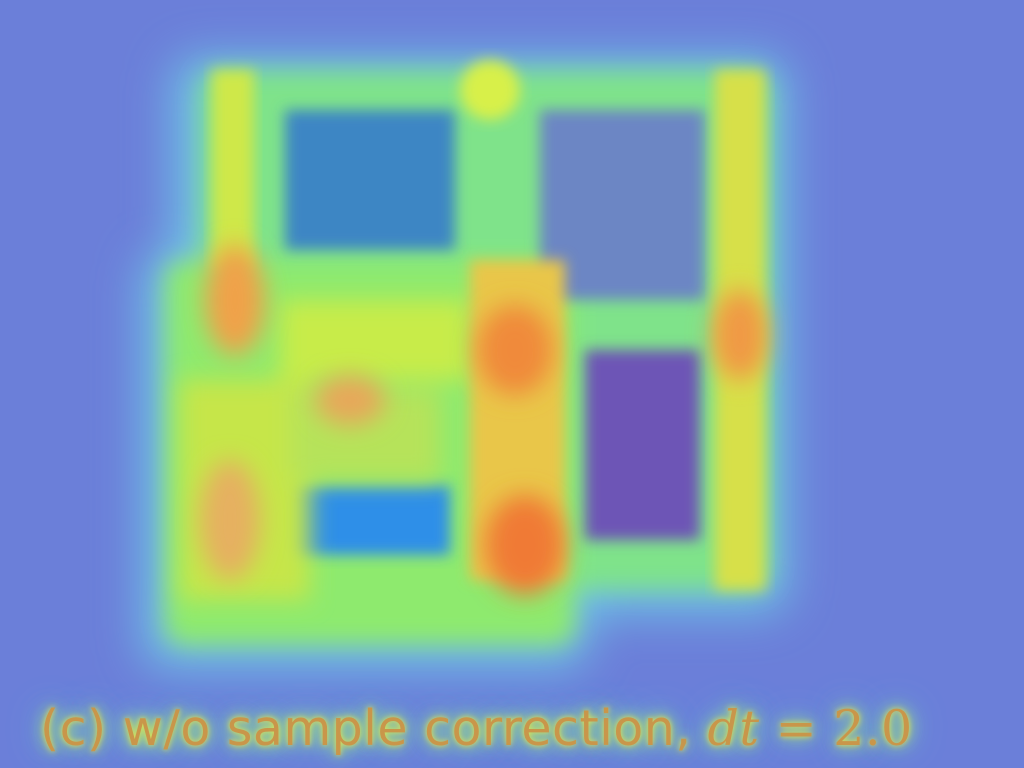 This screenshot has height=768, width=1024. What do you see at coordinates (370, 180) in the screenshot?
I see `upper-left-panel` at bounding box center [370, 180].